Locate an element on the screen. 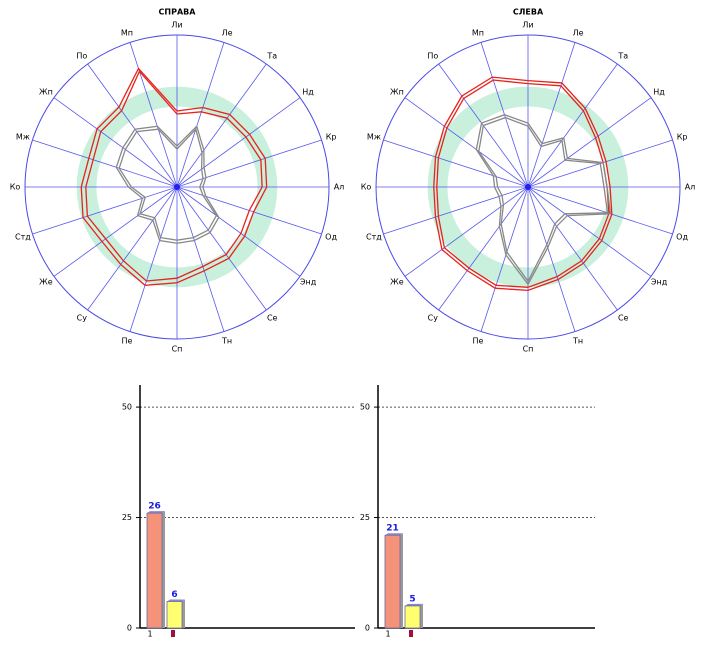 This screenshot has height=664, width=705. chart-title: СЛЕВА is located at coordinates (528, 12).